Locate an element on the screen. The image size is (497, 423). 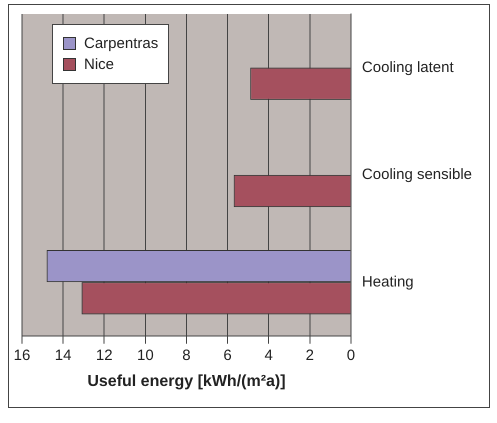
x-tick-label: 0 is located at coordinates (351, 355).